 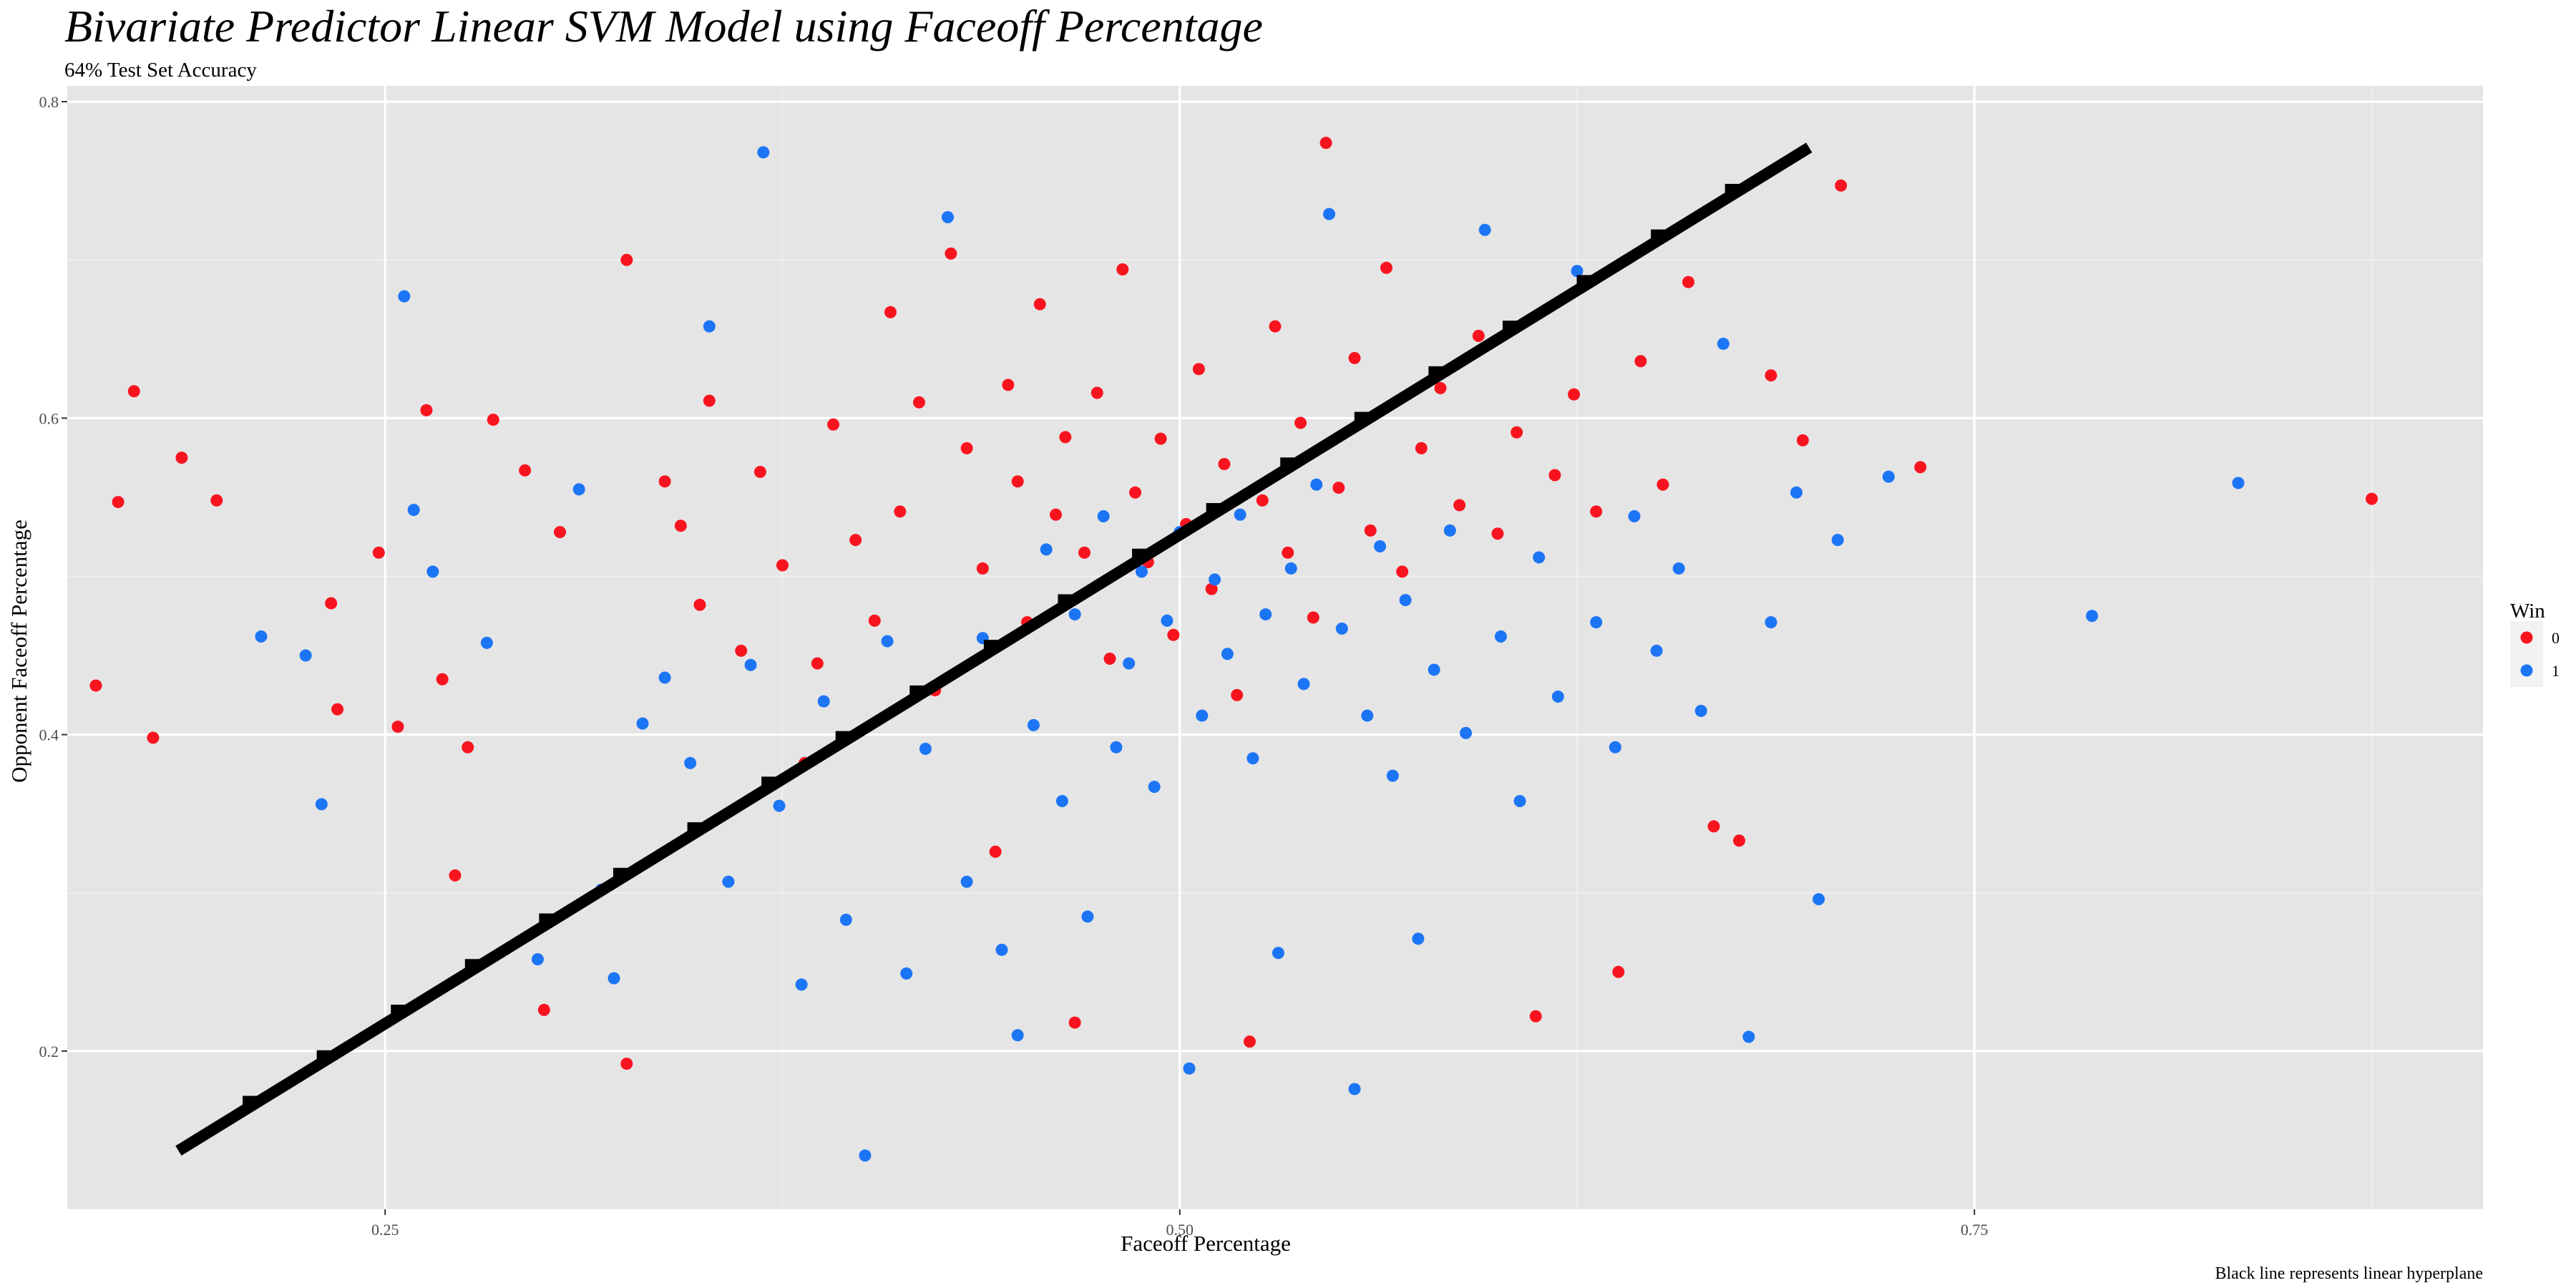 What do you see at coordinates (49, 735) in the screenshot?
I see `y-tick-label: 0.4` at bounding box center [49, 735].